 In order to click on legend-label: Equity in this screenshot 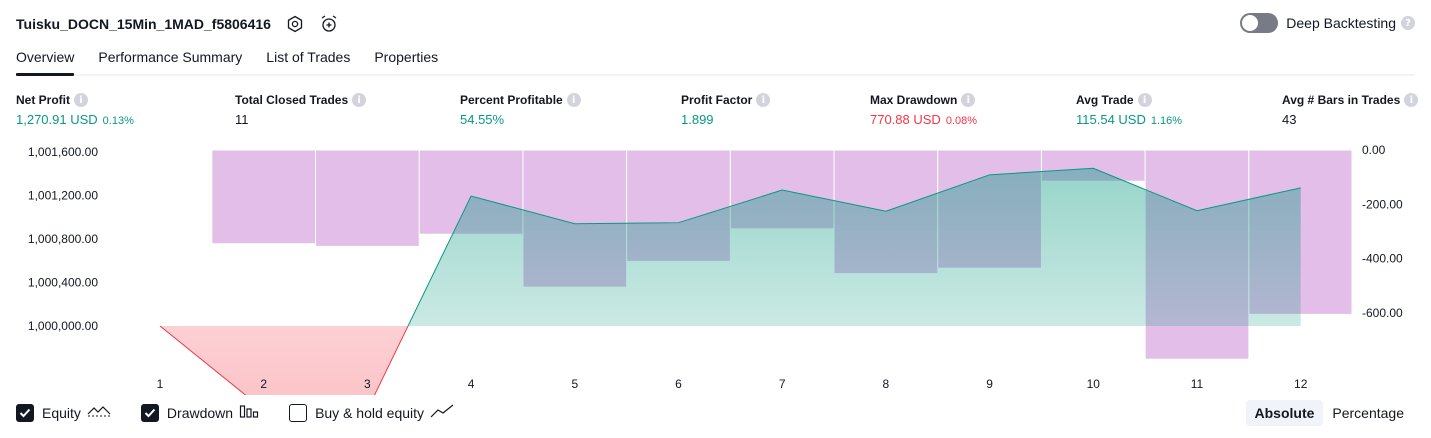, I will do `click(61, 412)`.